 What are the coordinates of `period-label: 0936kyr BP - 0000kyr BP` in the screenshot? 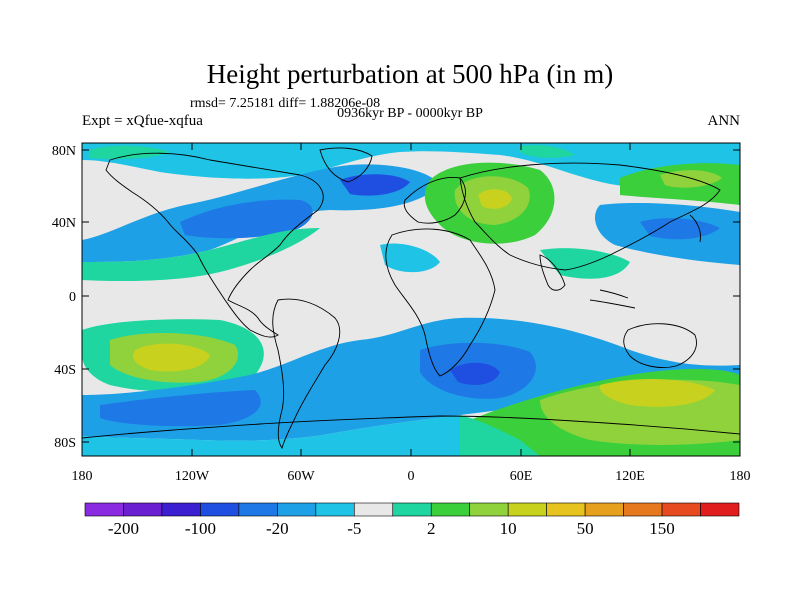 It's located at (410, 113).